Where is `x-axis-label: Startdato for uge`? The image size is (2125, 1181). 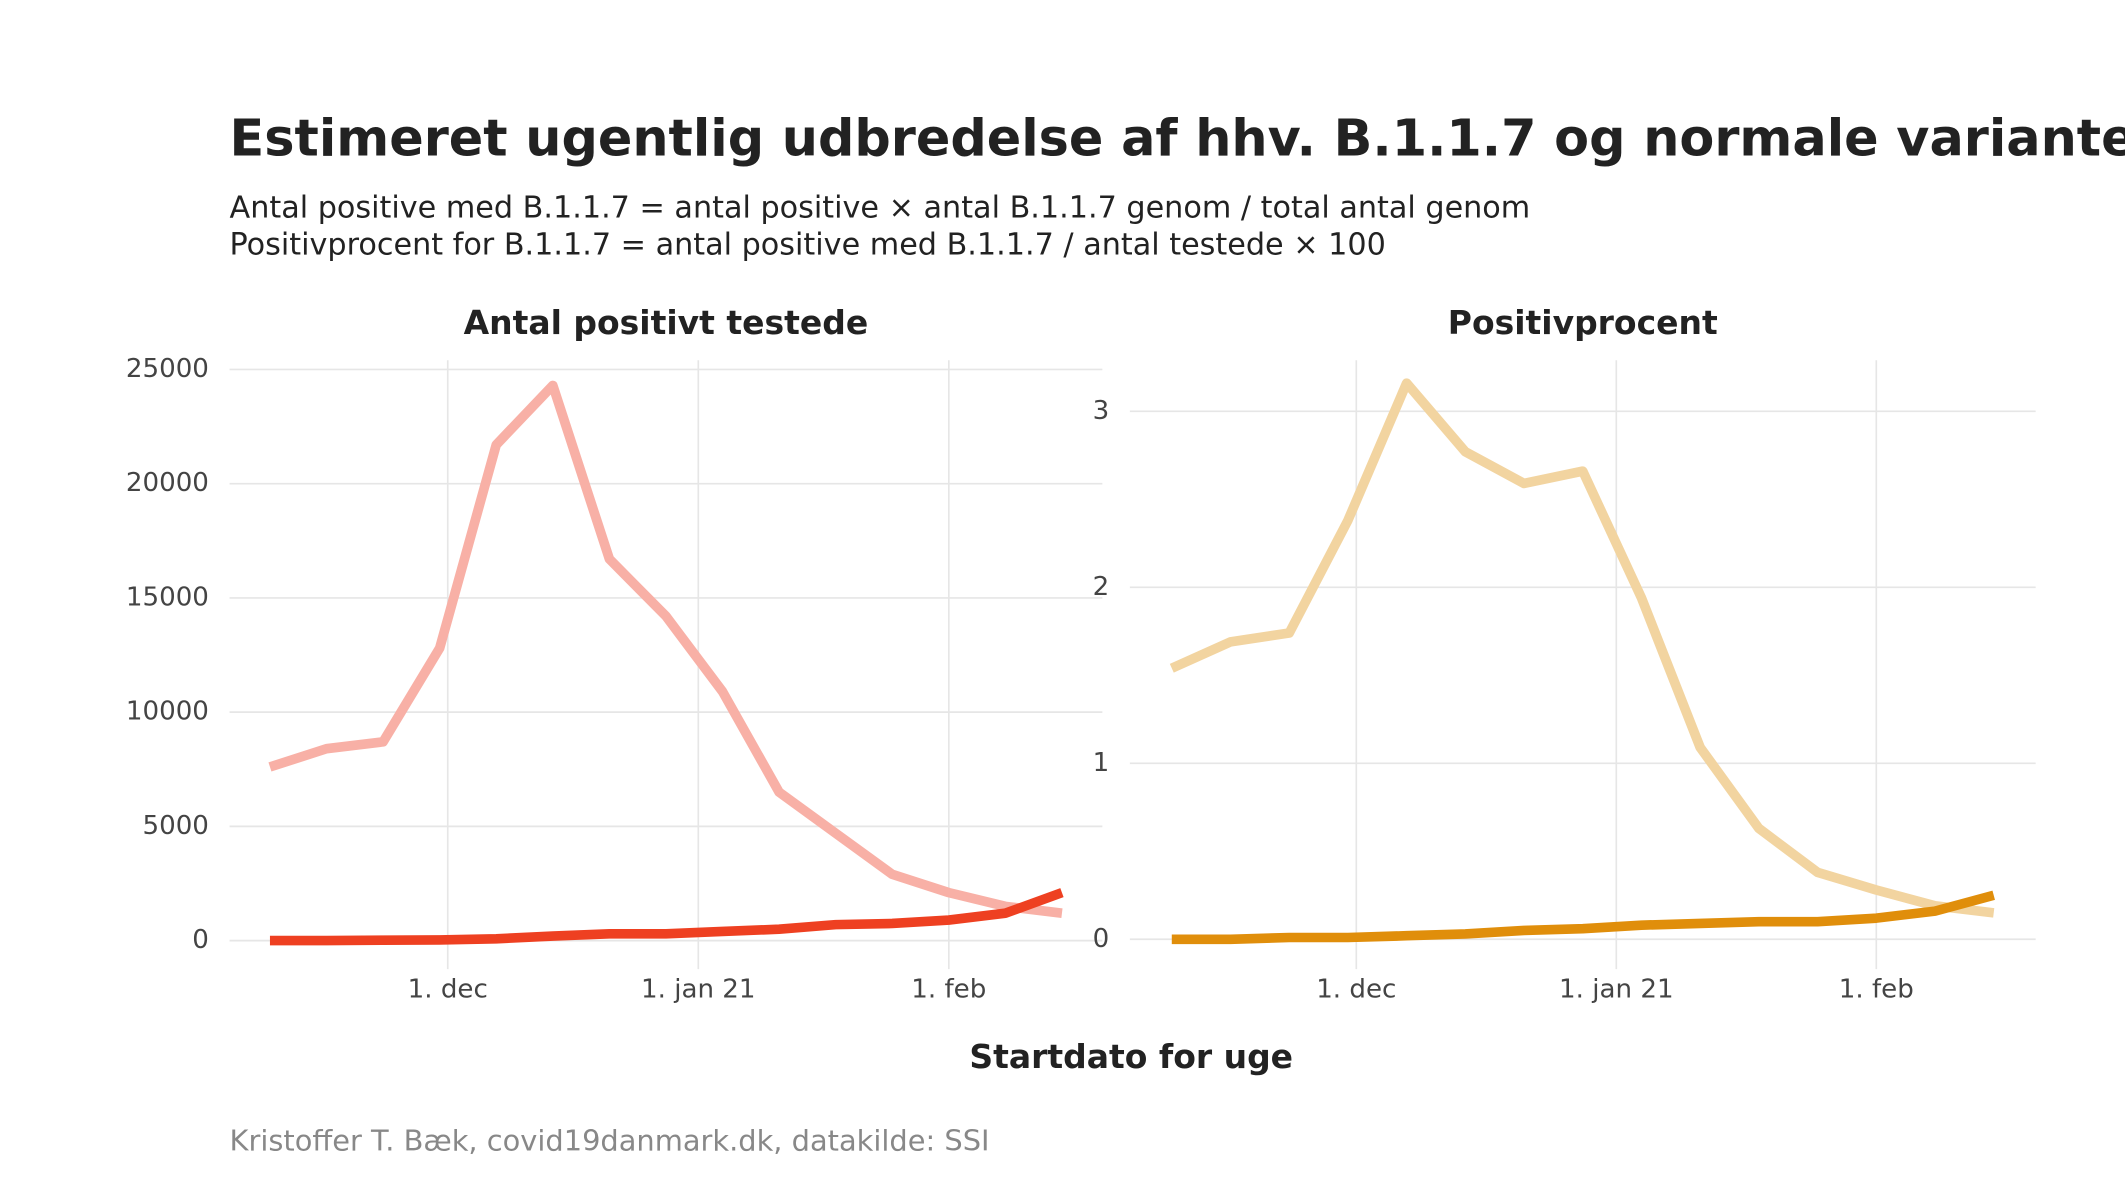
x-axis-label: Startdato for uge is located at coordinates (1131, 1056).